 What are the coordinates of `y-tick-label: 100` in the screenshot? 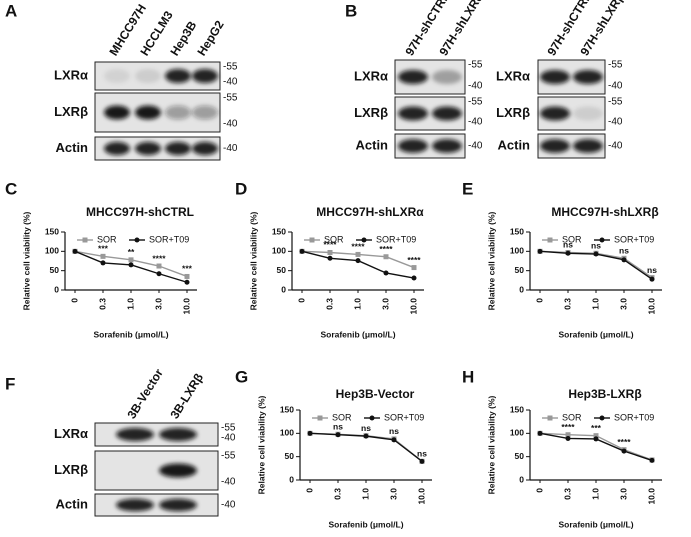 It's located at (287, 433).